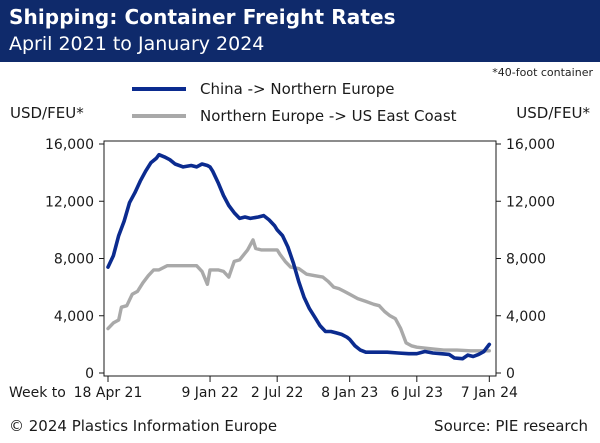  Describe the element at coordinates (510, 374) in the screenshot. I see `y-tick-label-right: 0` at that location.